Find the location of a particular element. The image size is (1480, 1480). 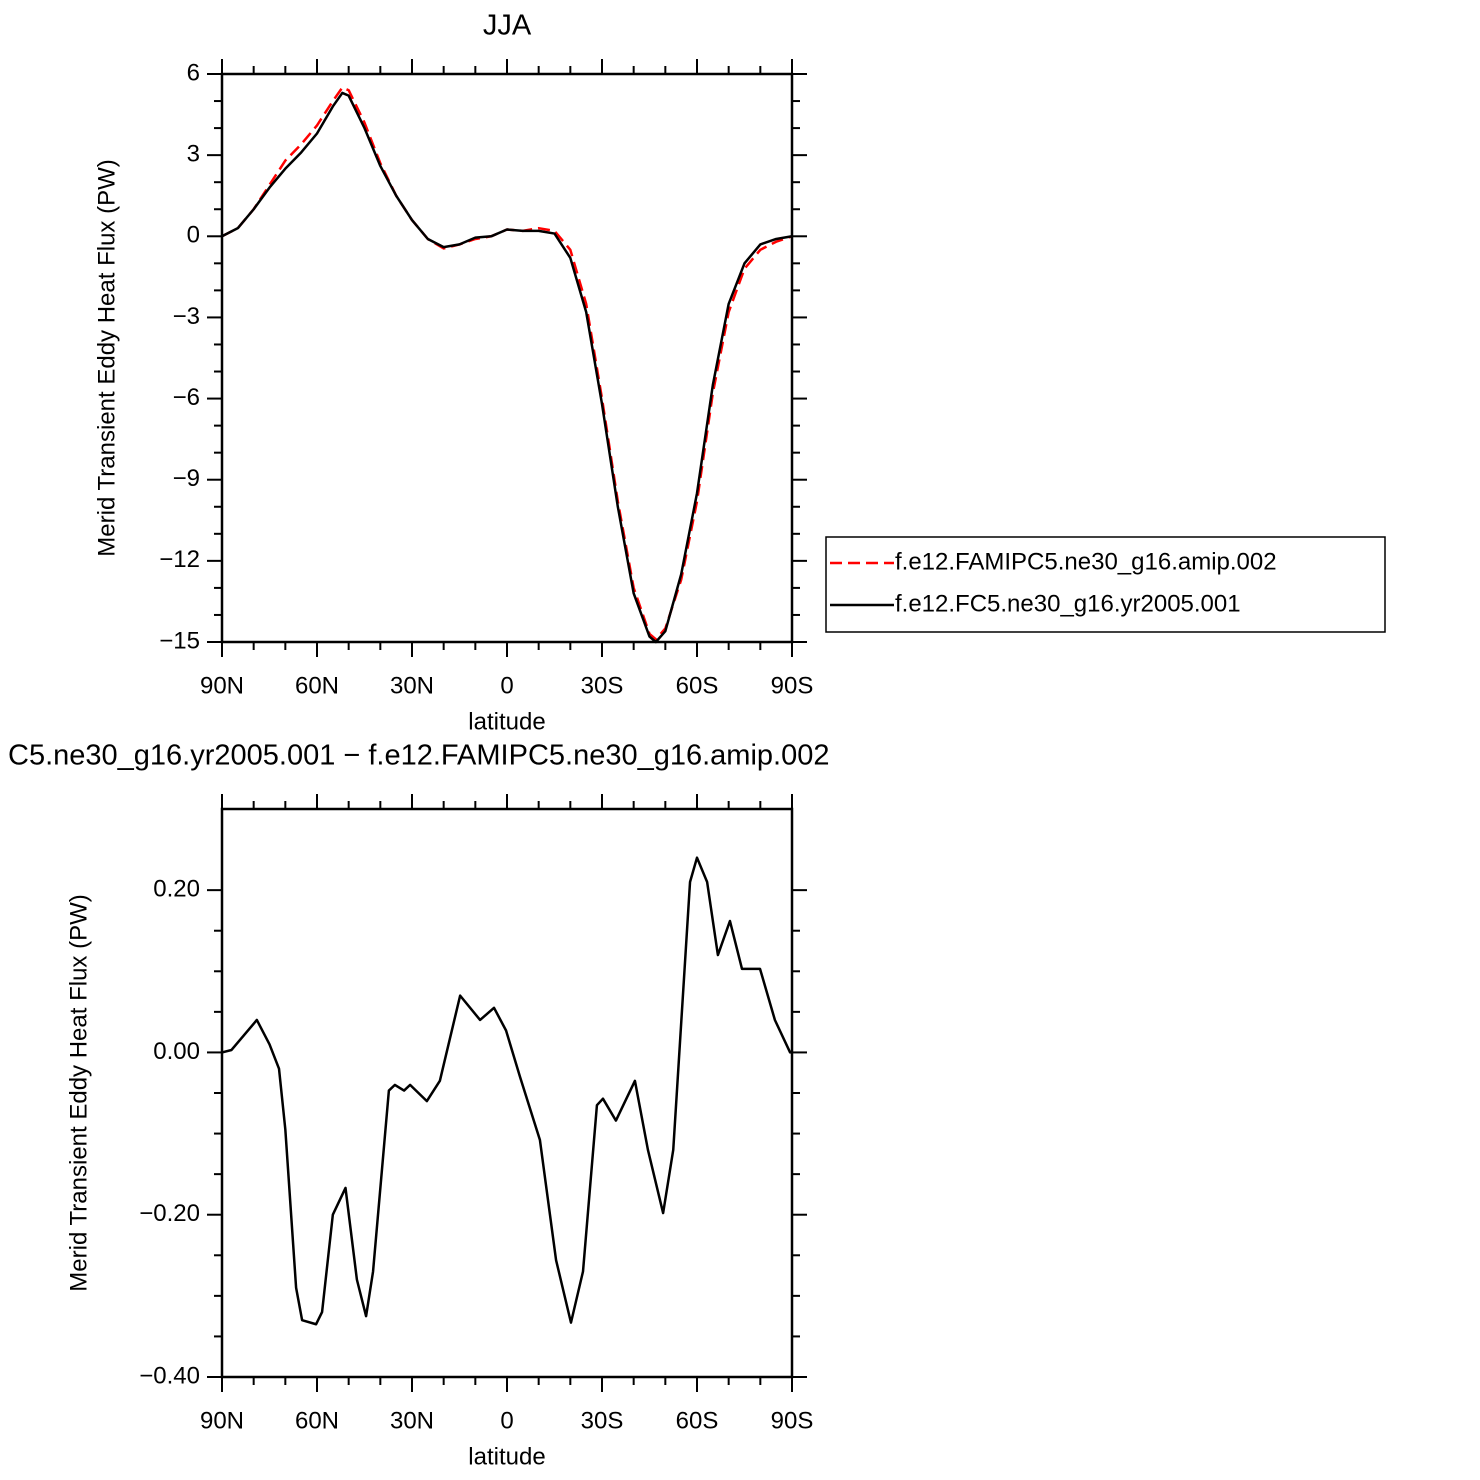

legend-box is located at coordinates (1105, 584).